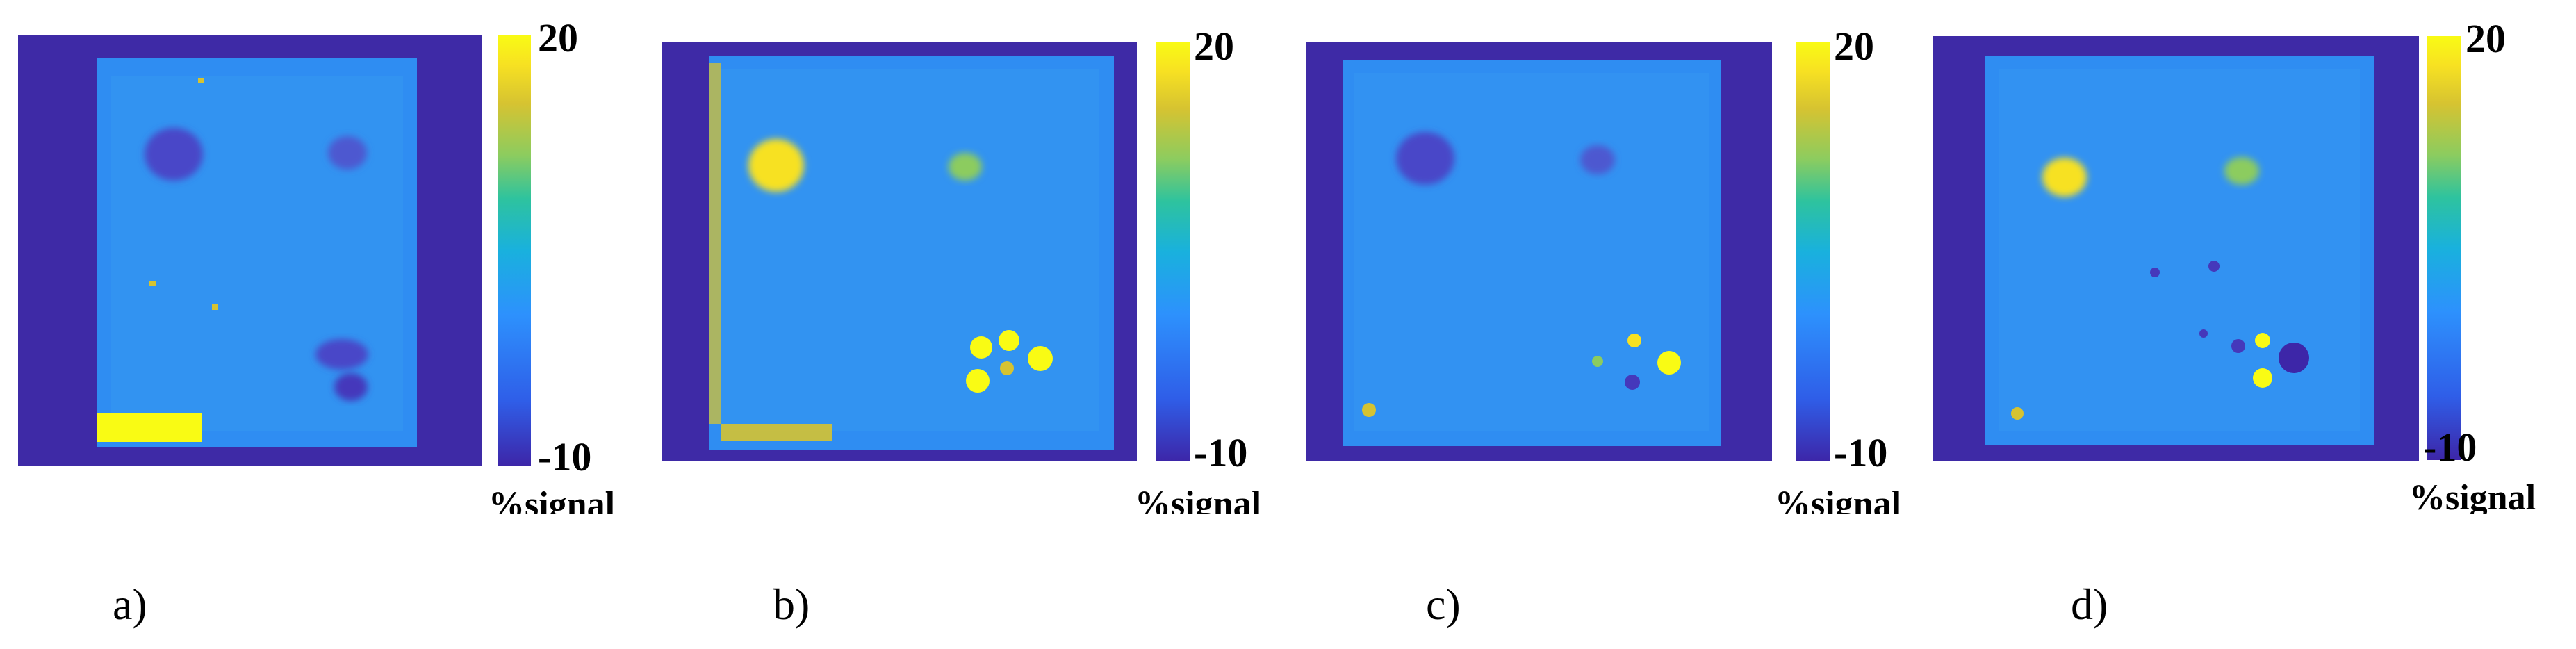 Image resolution: width=2576 pixels, height=649 pixels. I want to click on panel-b-colorbar-min-label: -10, so click(1220, 452).